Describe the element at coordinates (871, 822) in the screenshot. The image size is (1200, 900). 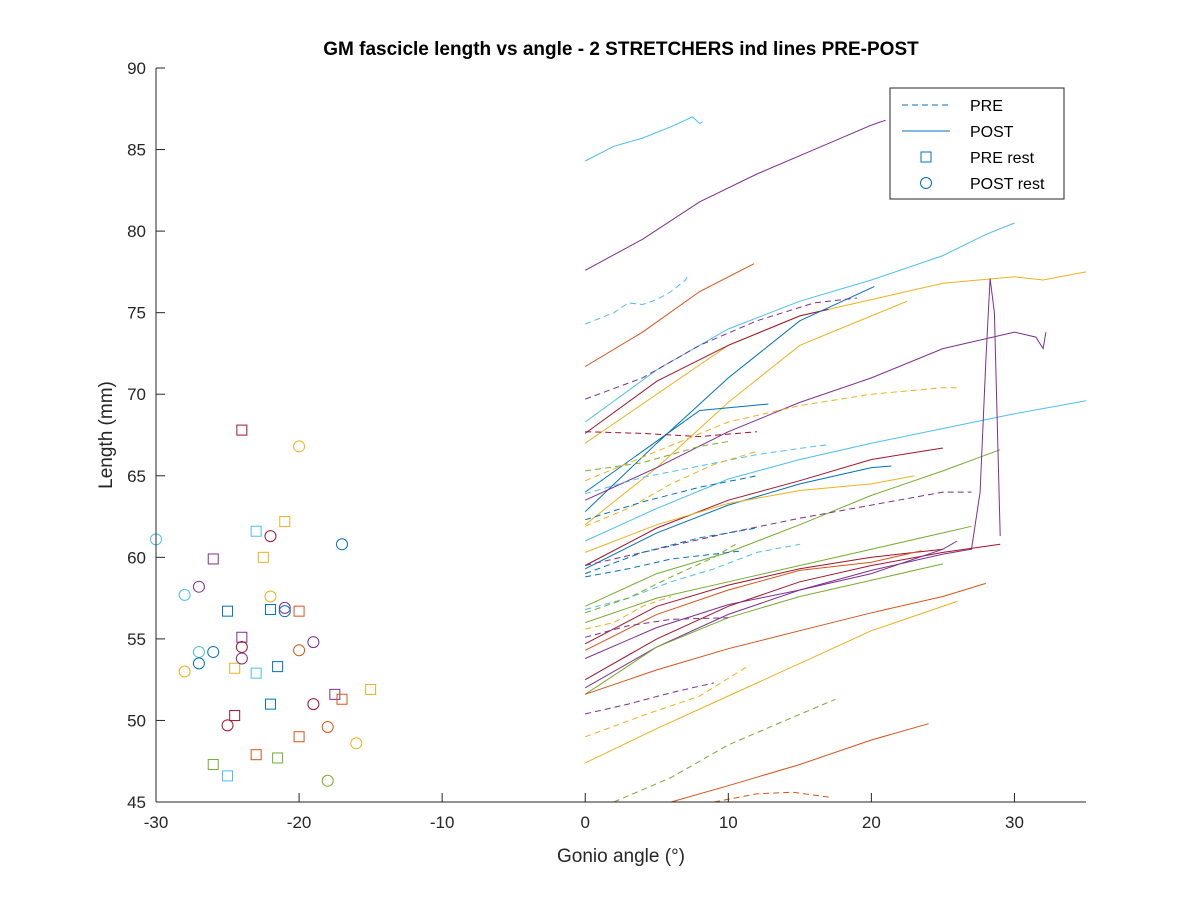
I see `x-tick-label: 20` at that location.